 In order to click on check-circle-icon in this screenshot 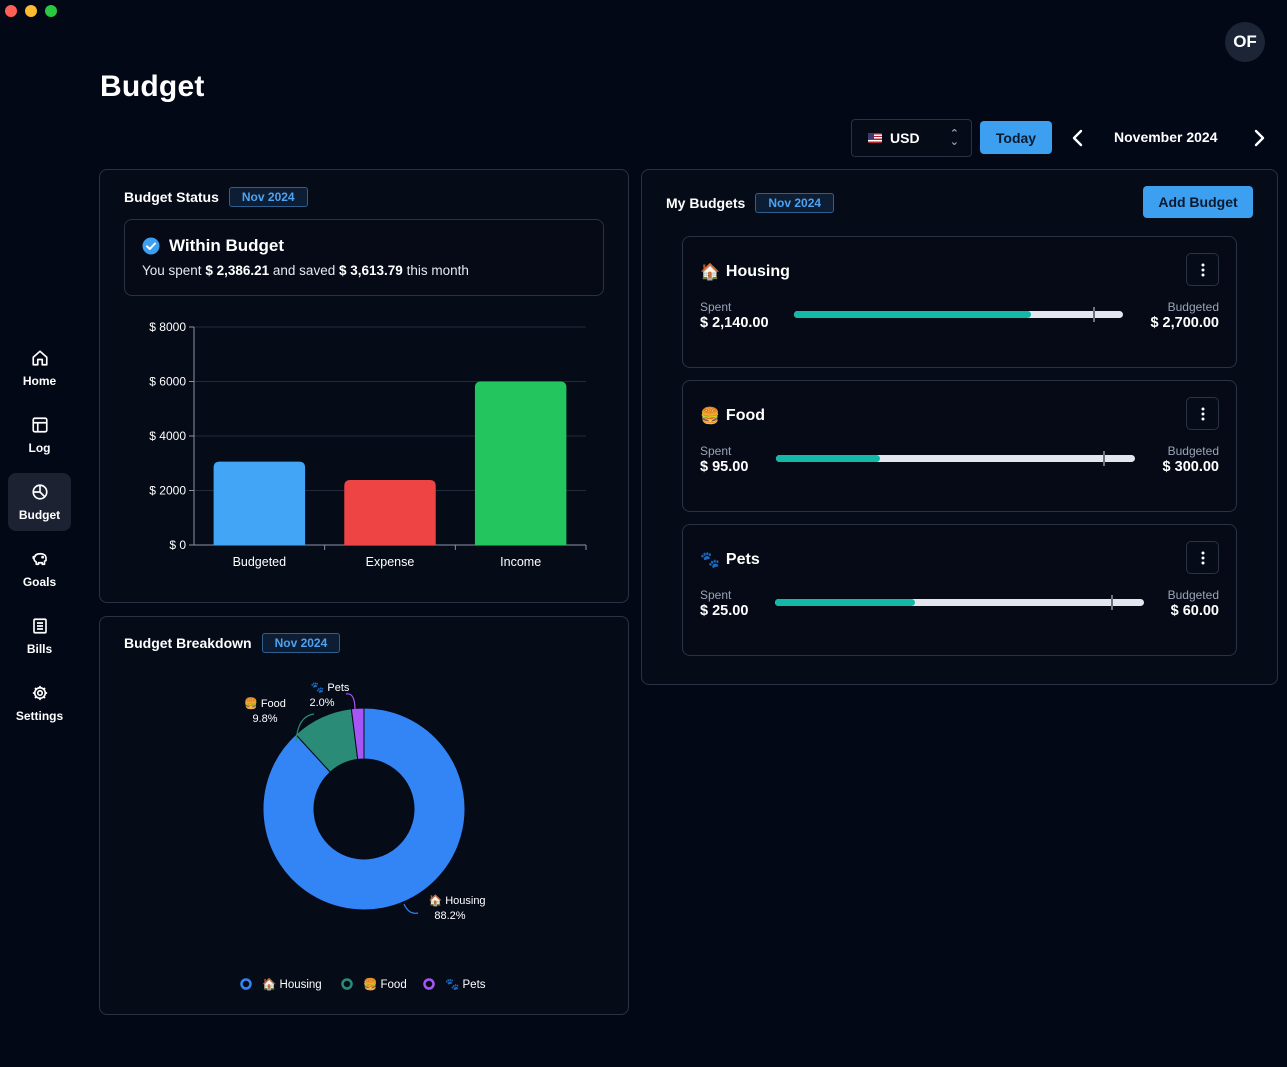, I will do `click(151, 246)`.